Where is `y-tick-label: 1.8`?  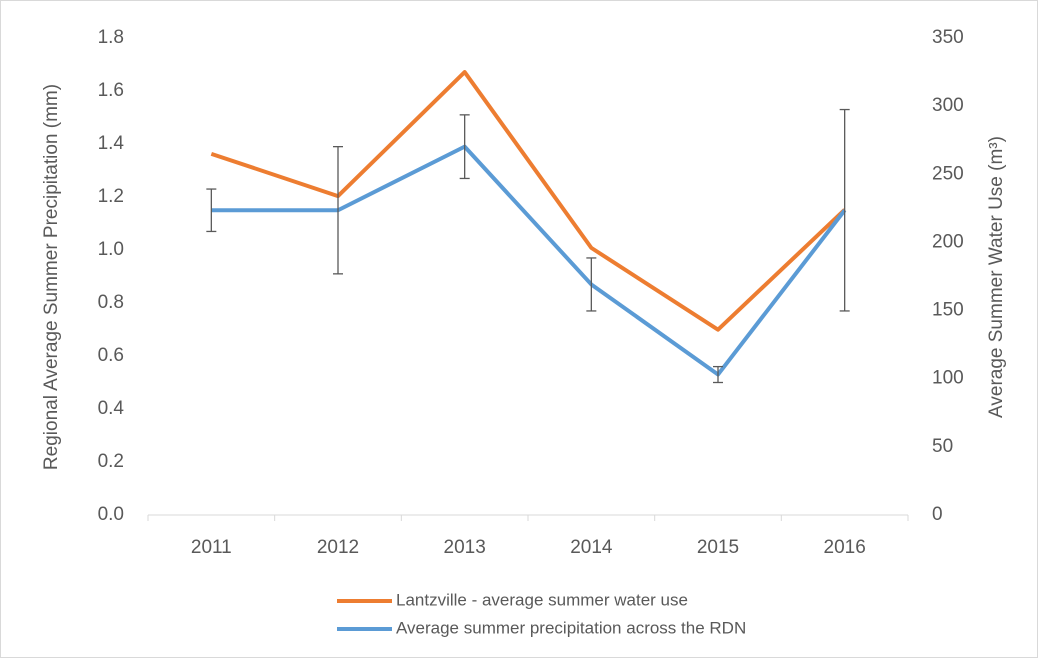
y-tick-label: 1.8 is located at coordinates (111, 37).